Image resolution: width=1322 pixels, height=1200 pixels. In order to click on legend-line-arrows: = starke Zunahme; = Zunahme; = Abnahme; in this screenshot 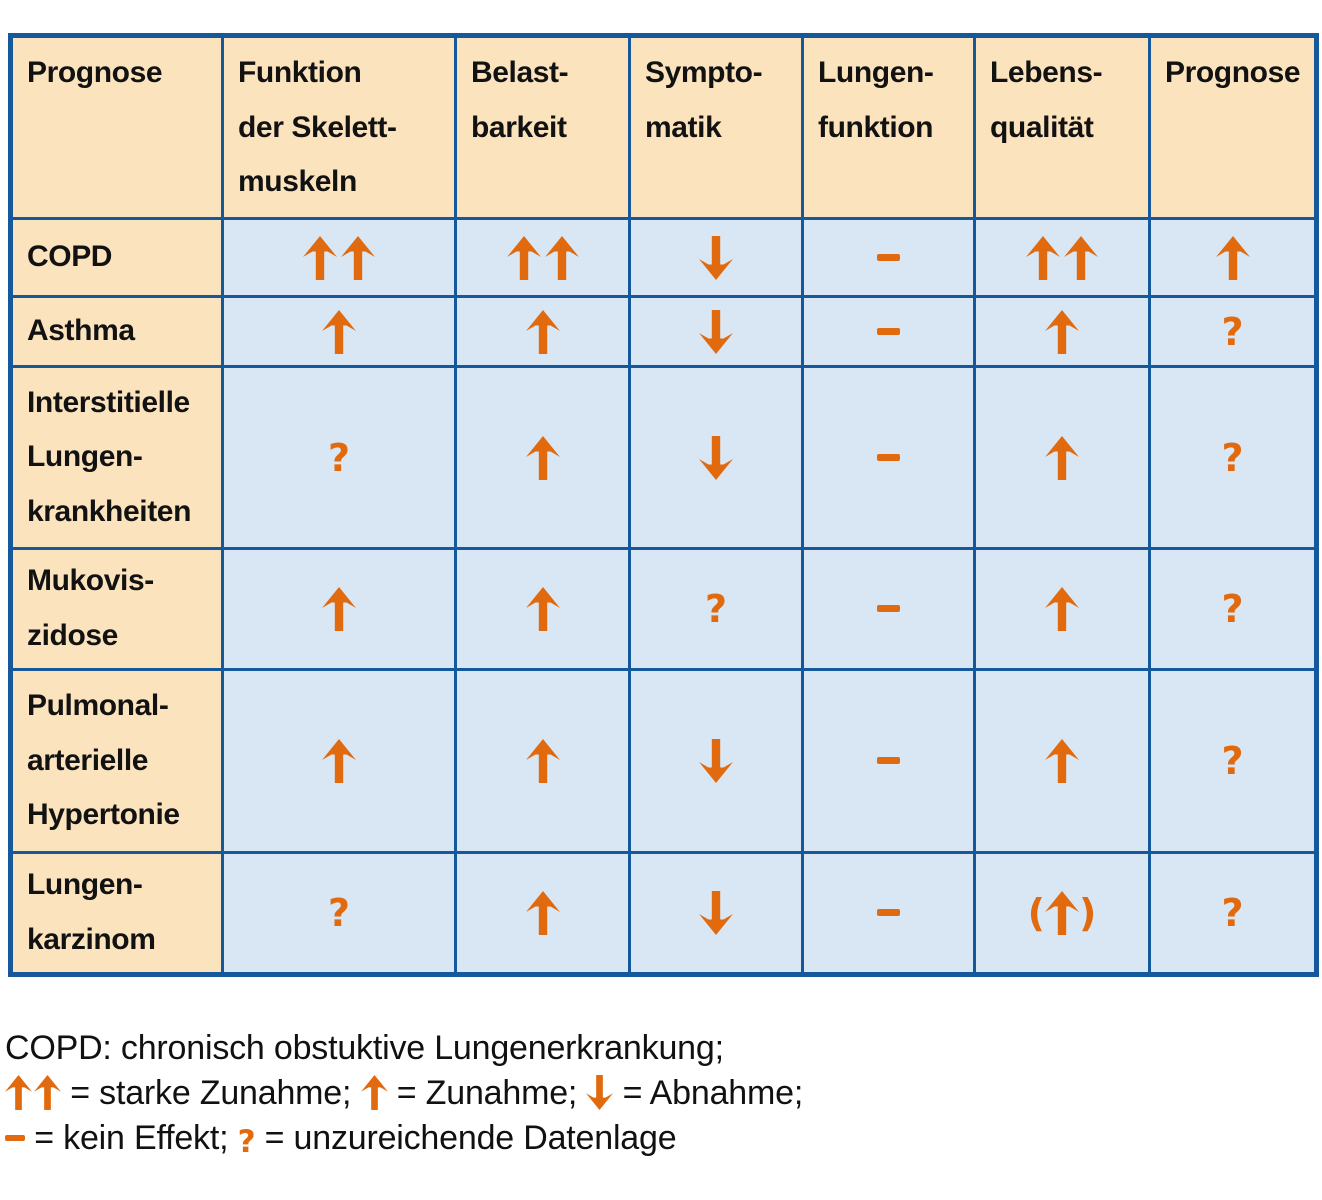, I will do `click(660, 1093)`.